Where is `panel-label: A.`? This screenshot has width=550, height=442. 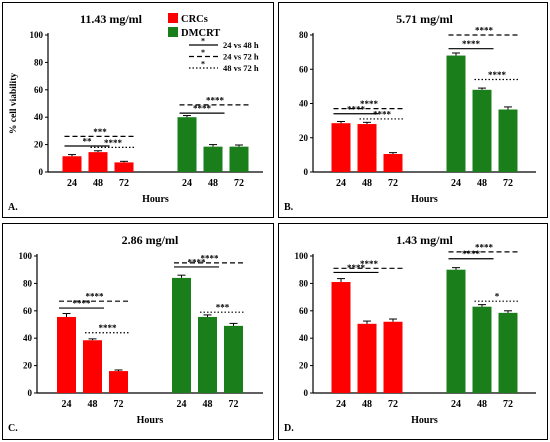
panel-label: A. is located at coordinates (13, 207).